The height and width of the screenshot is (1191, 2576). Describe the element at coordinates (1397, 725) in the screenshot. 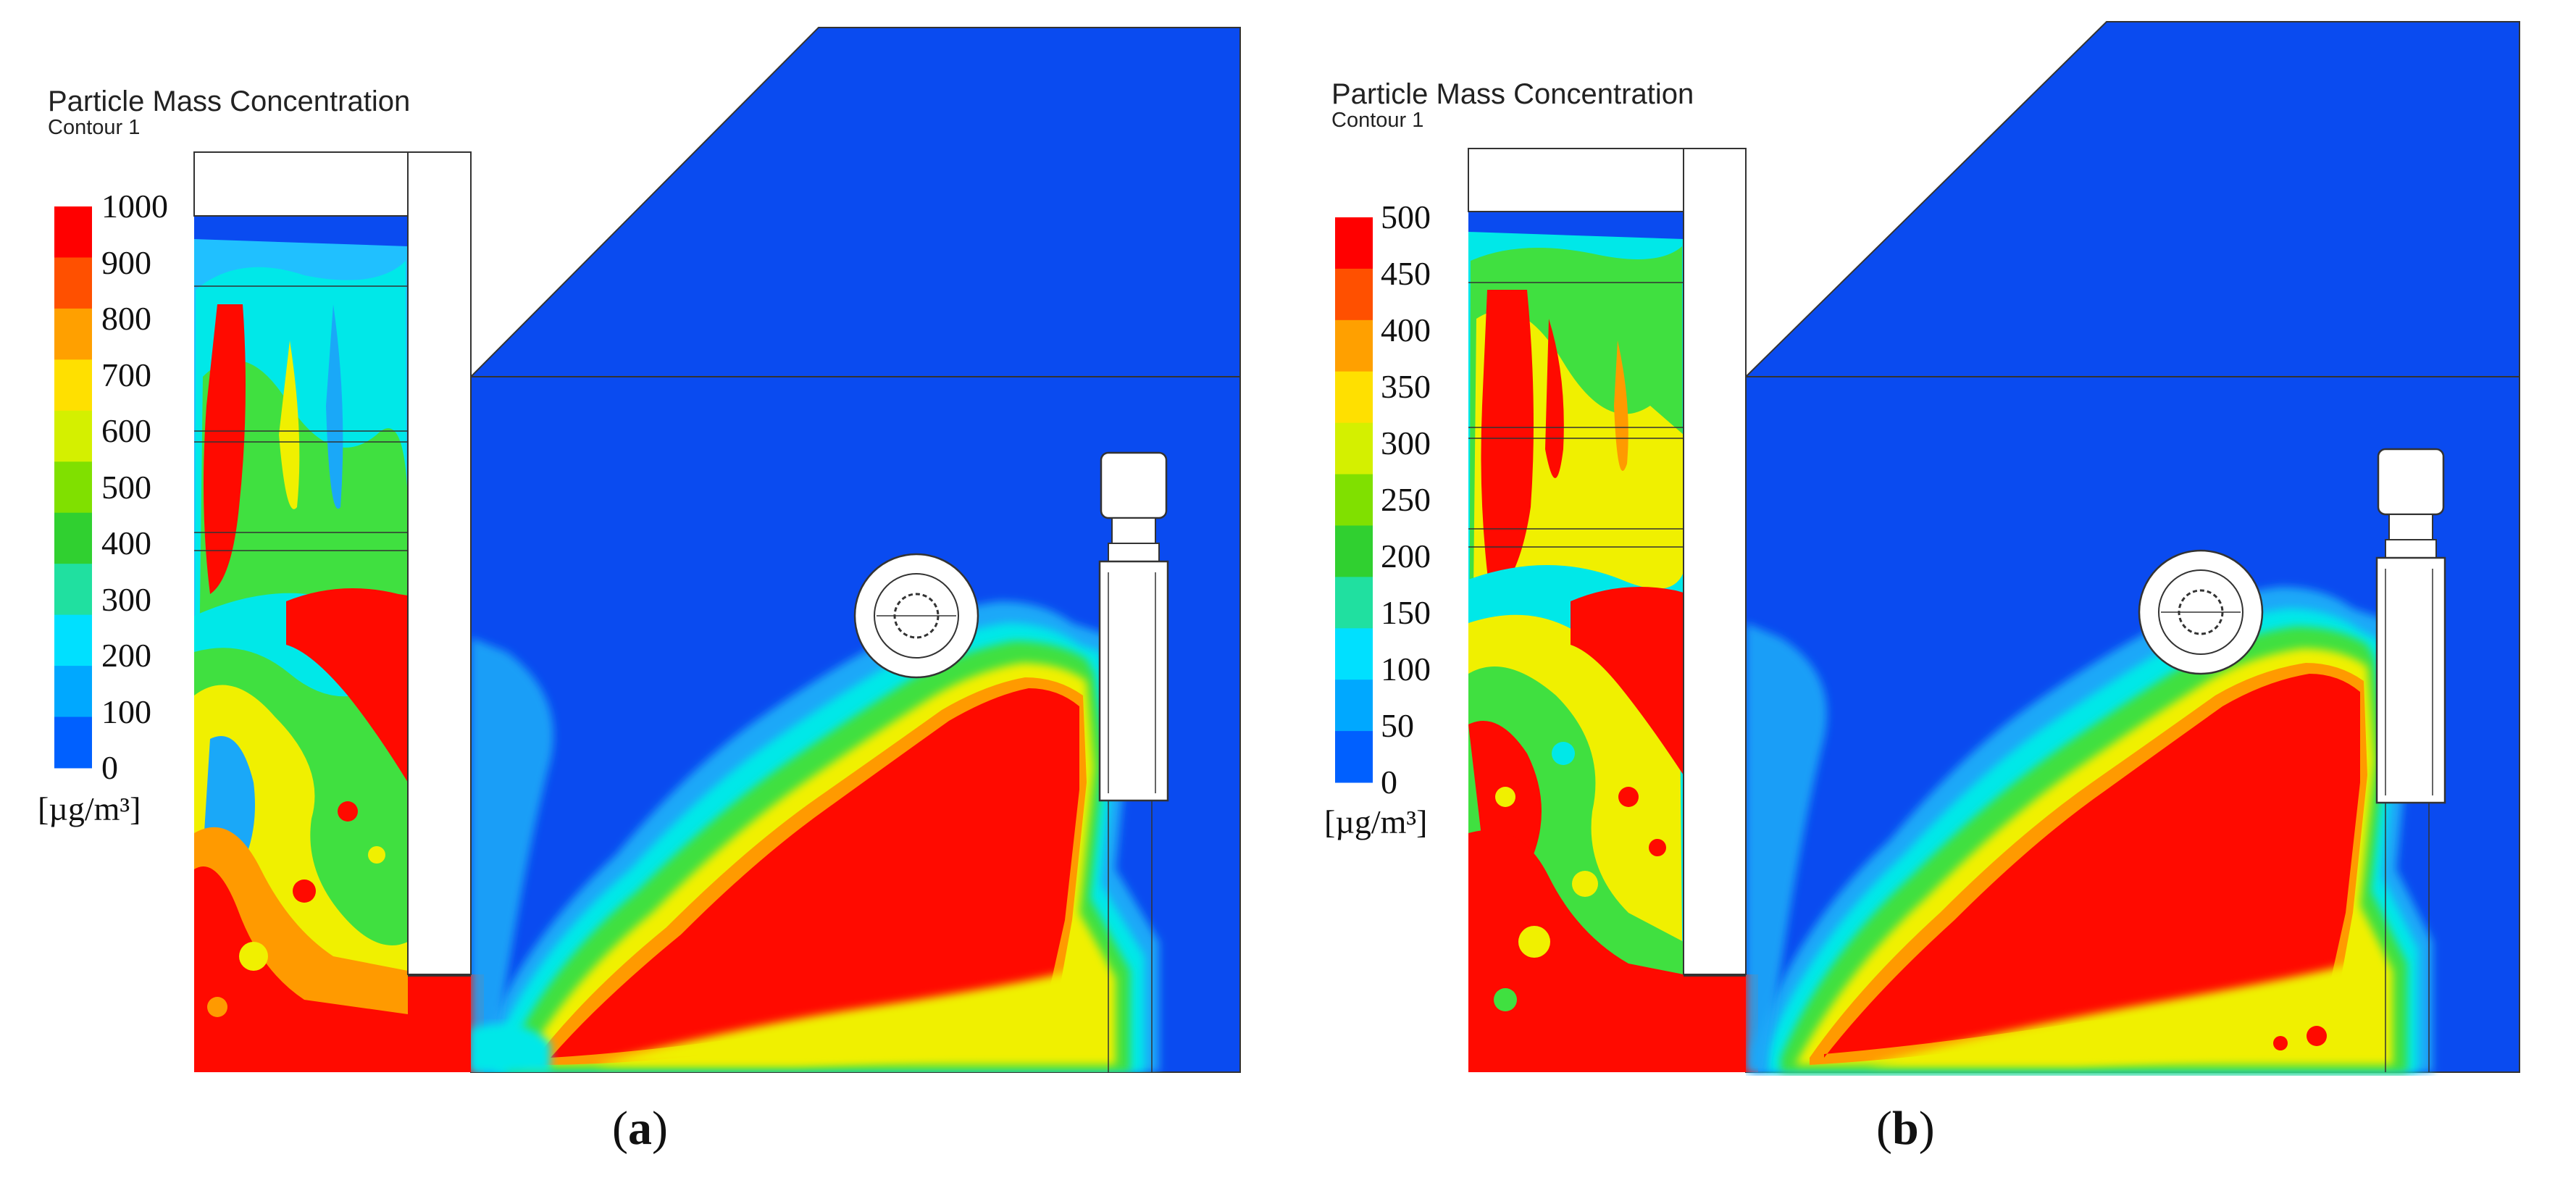

I see `legend-tick-label: 50` at that location.